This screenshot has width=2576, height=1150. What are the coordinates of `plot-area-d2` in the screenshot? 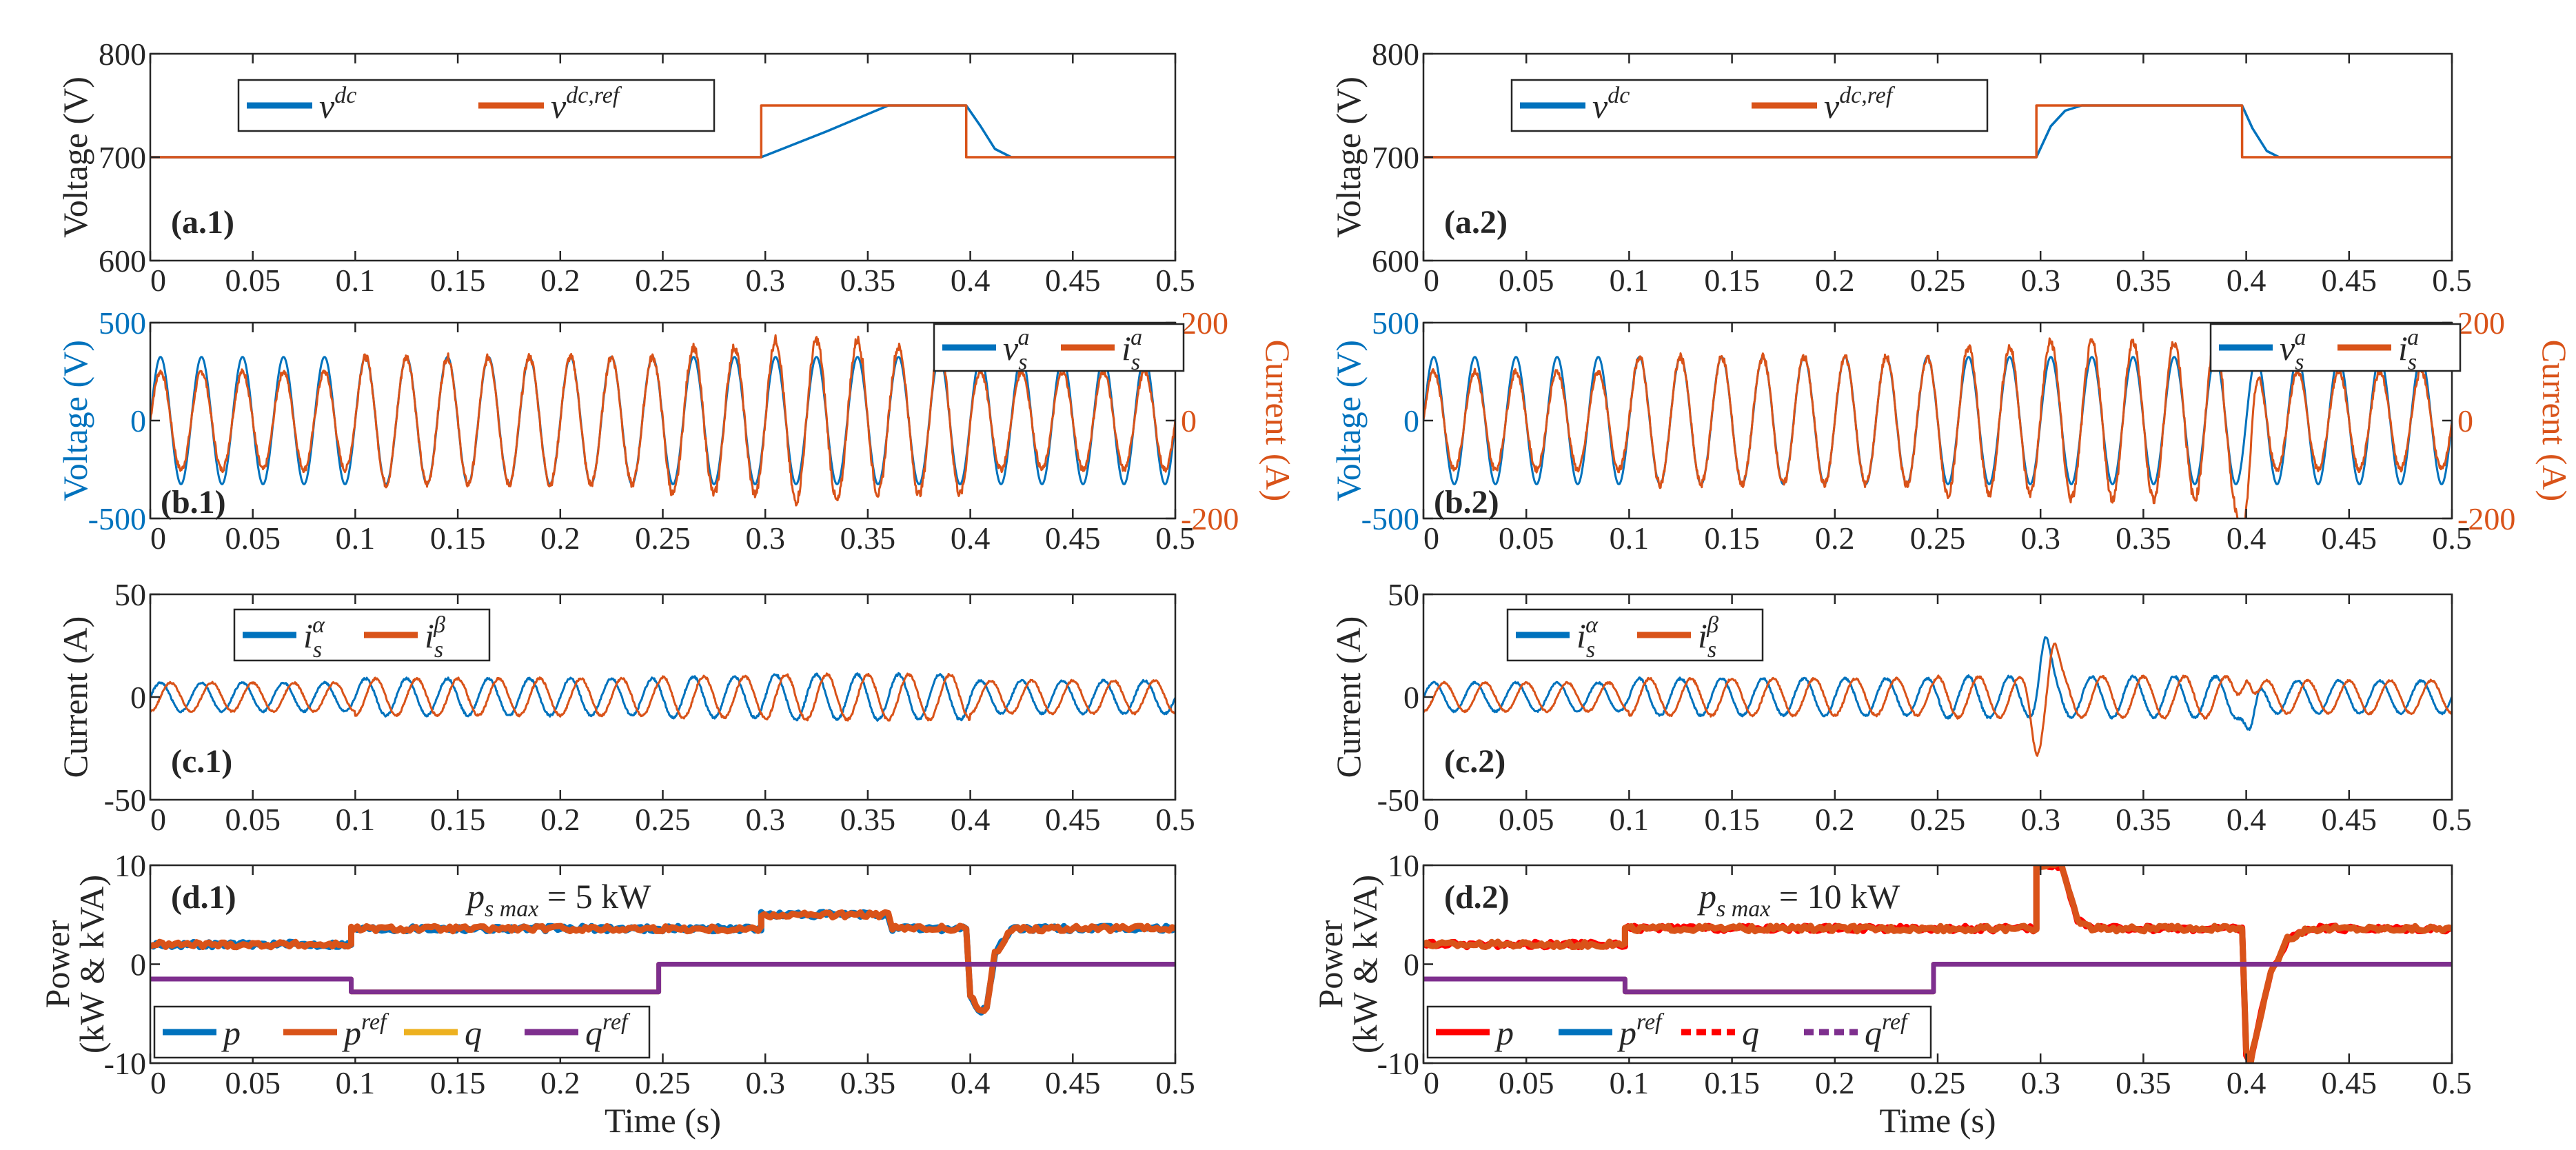 It's located at (1937, 964).